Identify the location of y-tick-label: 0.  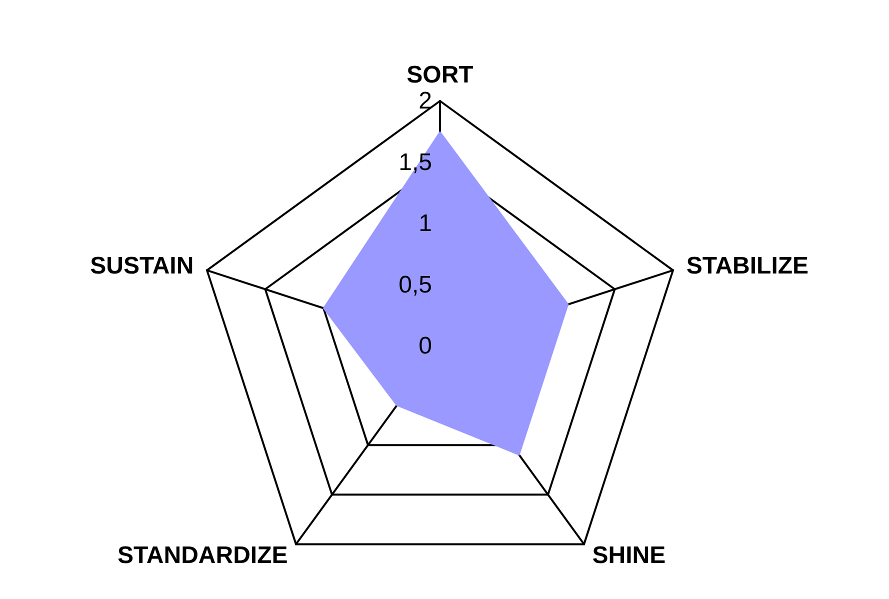
(425, 346).